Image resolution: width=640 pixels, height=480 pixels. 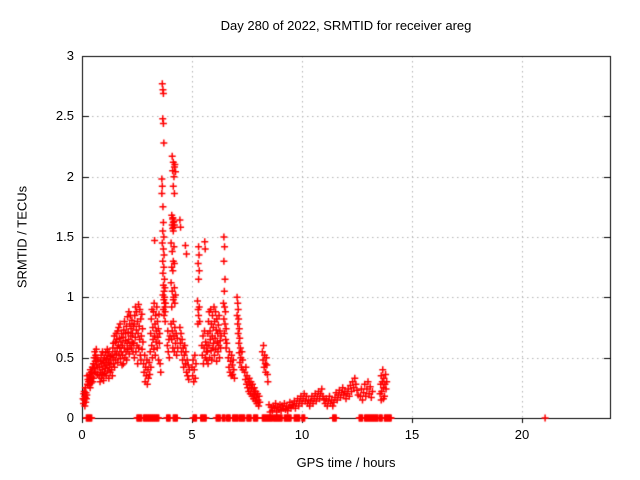 What do you see at coordinates (70, 55) in the screenshot?
I see `y-tick-label: 3` at bounding box center [70, 55].